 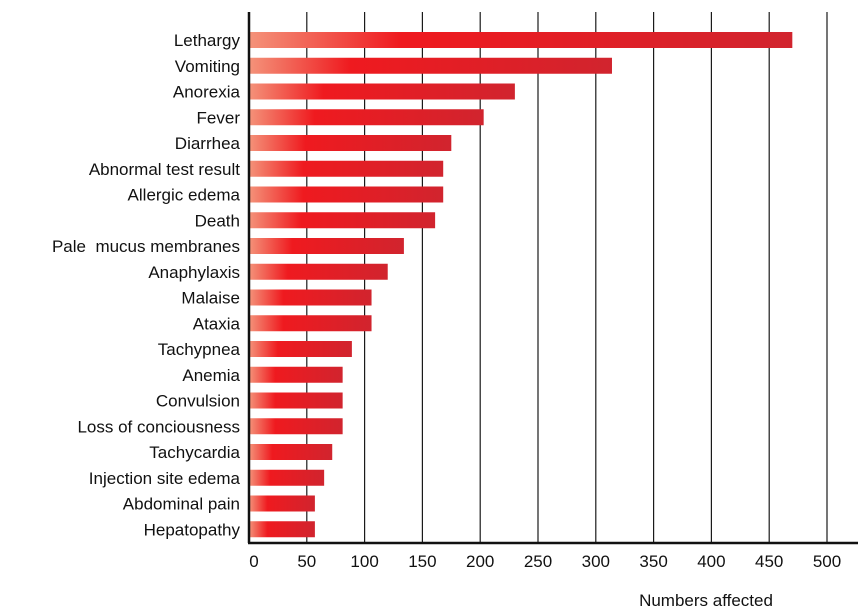 What do you see at coordinates (310, 297) in the screenshot?
I see `bar-malaise` at bounding box center [310, 297].